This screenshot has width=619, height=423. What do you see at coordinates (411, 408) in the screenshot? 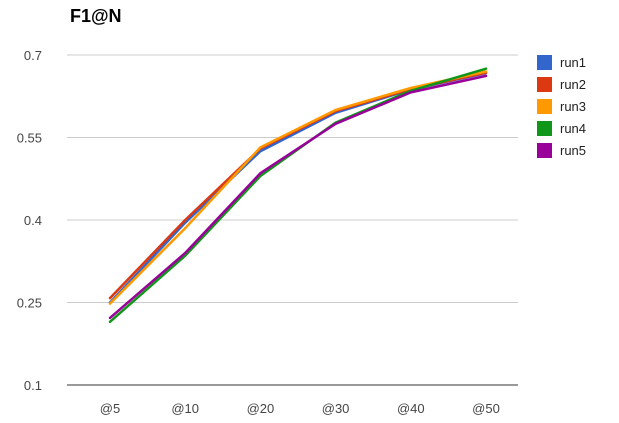
I see `x-tick-label: @40` at bounding box center [411, 408].